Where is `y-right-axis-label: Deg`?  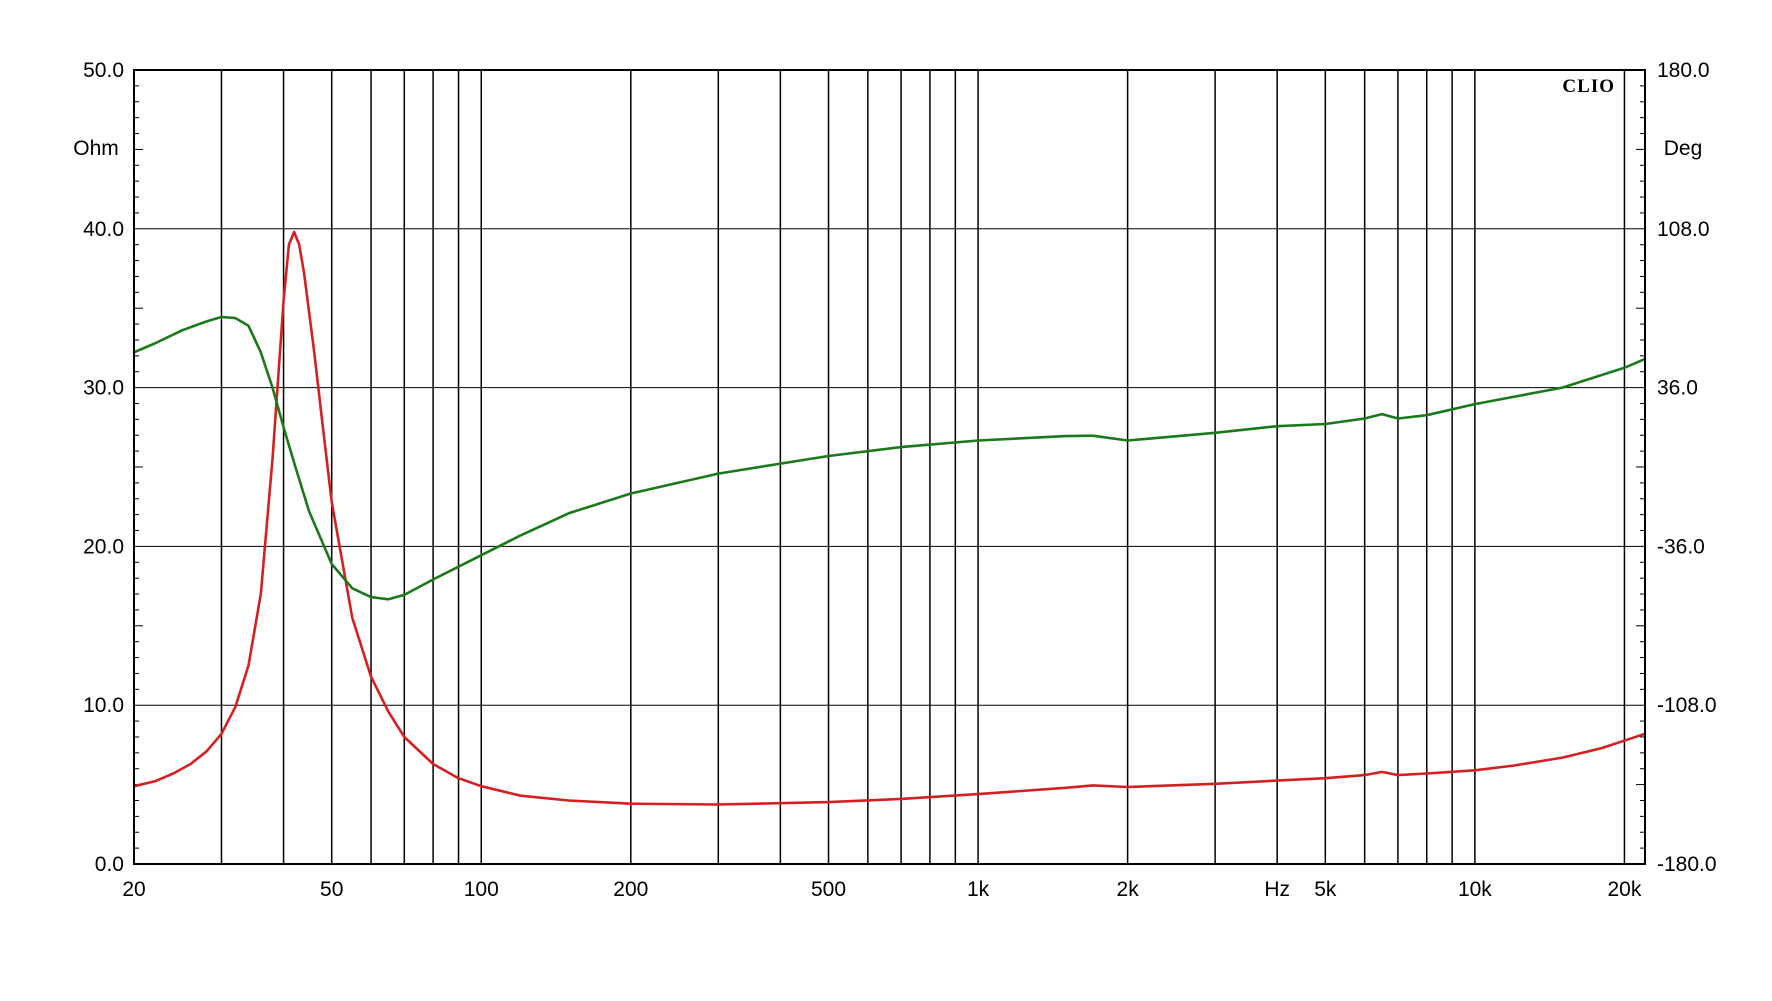
y-right-axis-label: Deg is located at coordinates (1683, 148).